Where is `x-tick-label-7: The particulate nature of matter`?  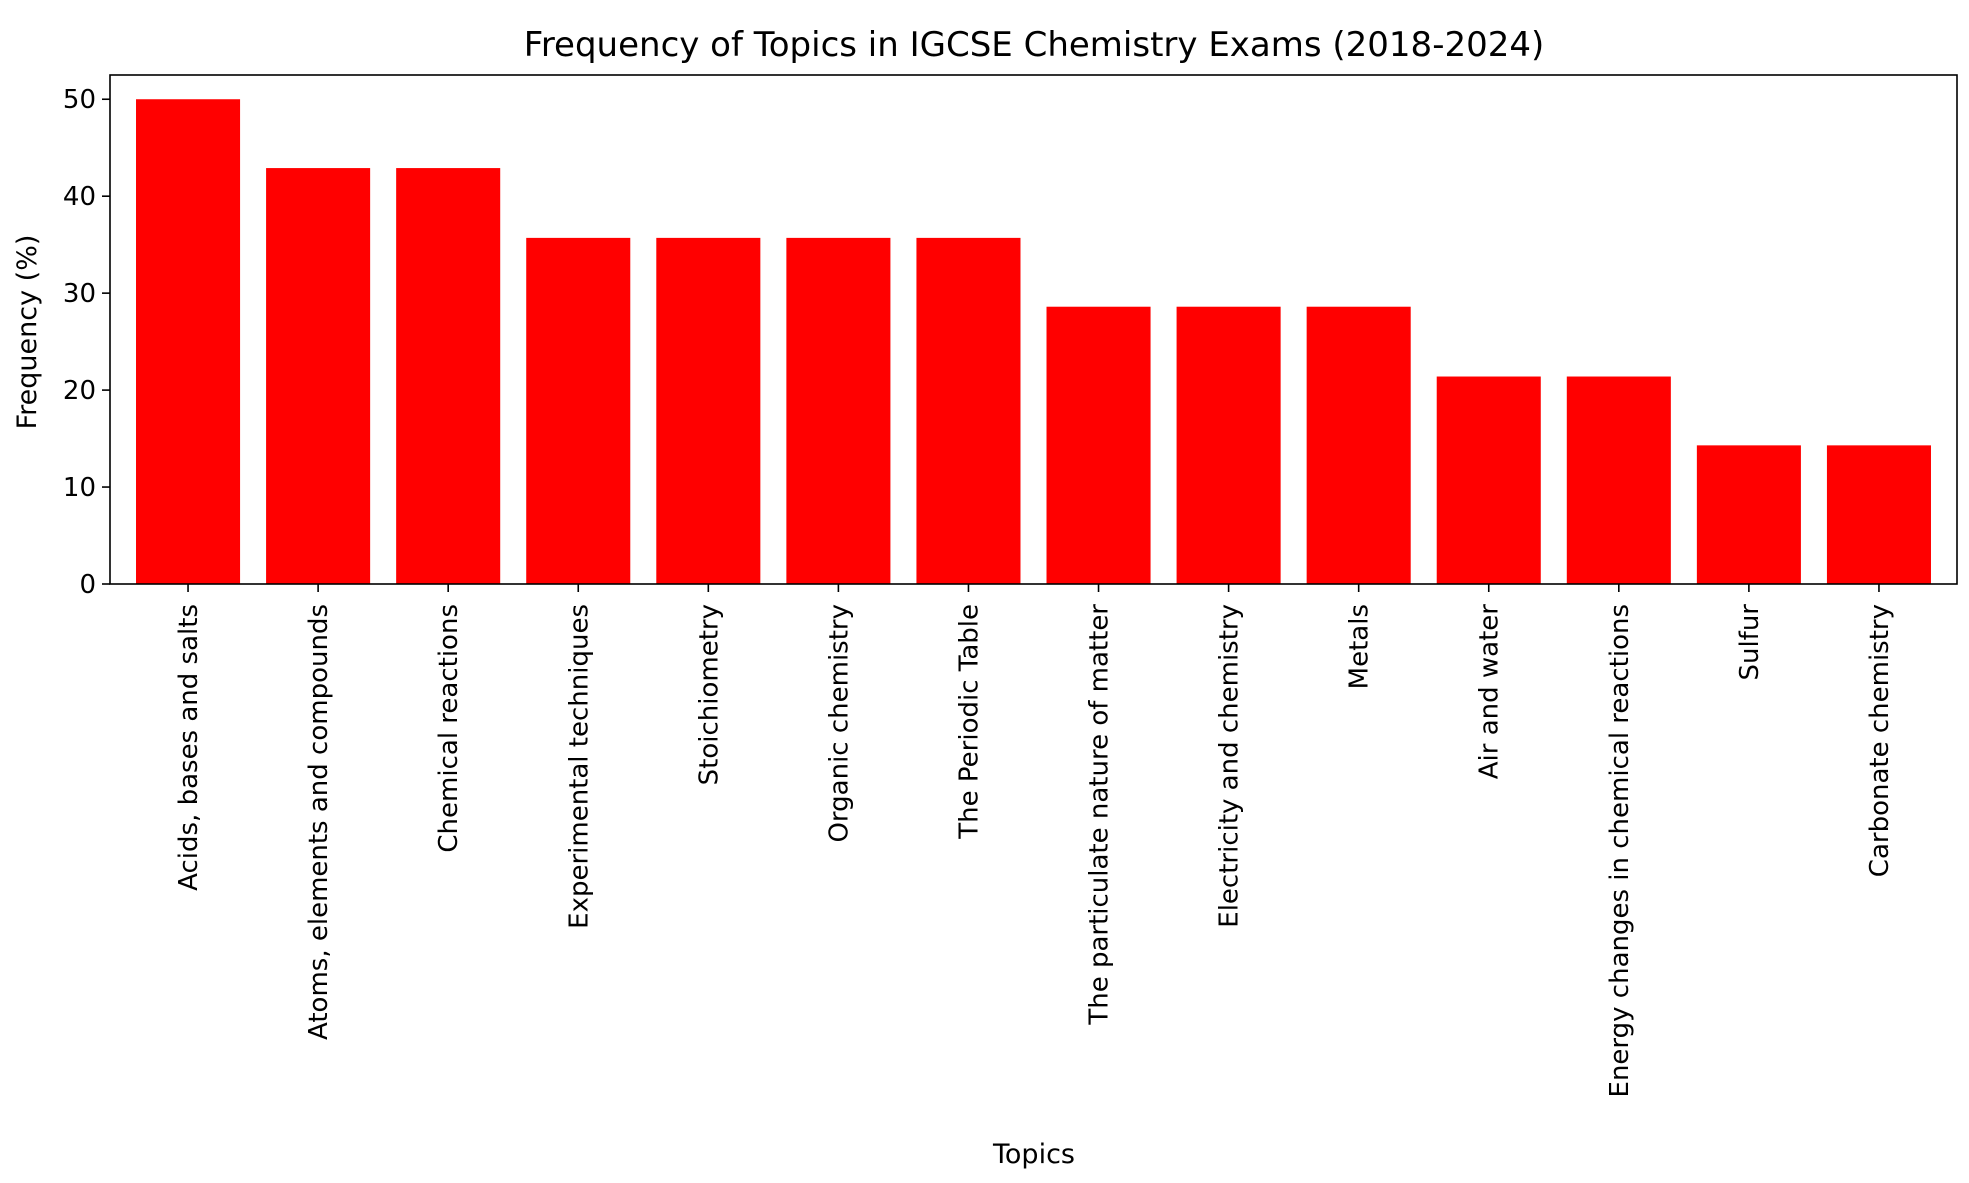
x-tick-label-7: The particulate nature of matter is located at coordinates (1100, 815).